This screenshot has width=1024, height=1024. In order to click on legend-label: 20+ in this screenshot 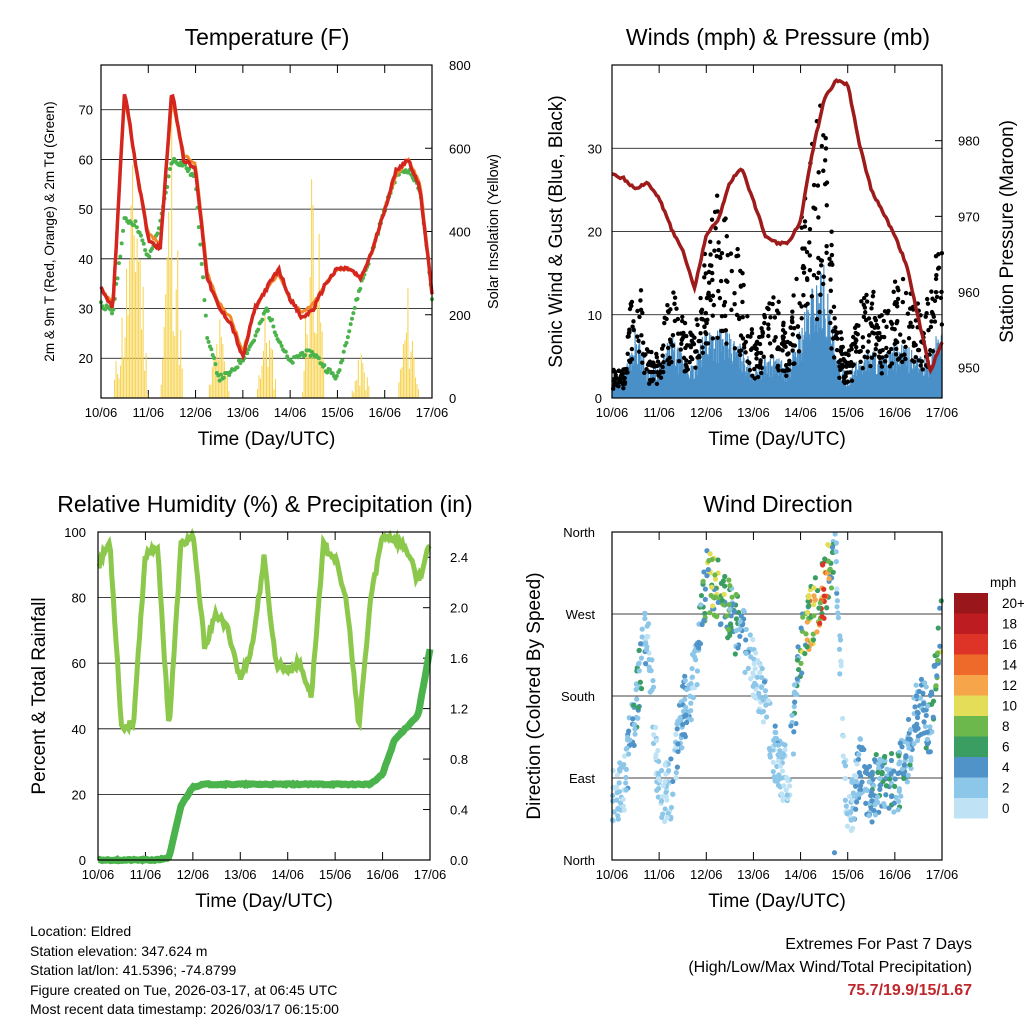, I will do `click(1013, 603)`.